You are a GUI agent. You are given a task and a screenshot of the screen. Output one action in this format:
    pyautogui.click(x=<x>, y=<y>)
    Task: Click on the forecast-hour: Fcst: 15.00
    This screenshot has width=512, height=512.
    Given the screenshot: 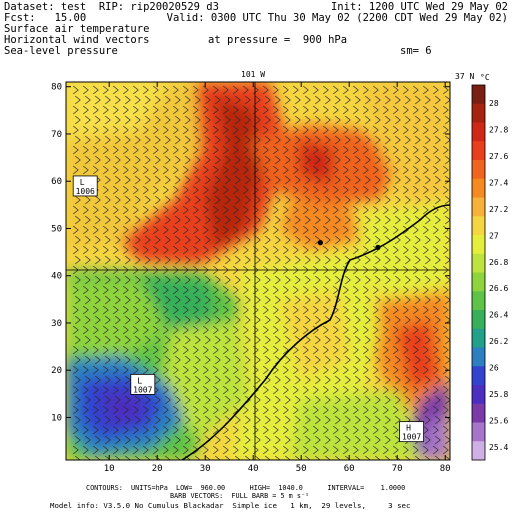 What is the action you would take?
    pyautogui.click(x=45, y=18)
    